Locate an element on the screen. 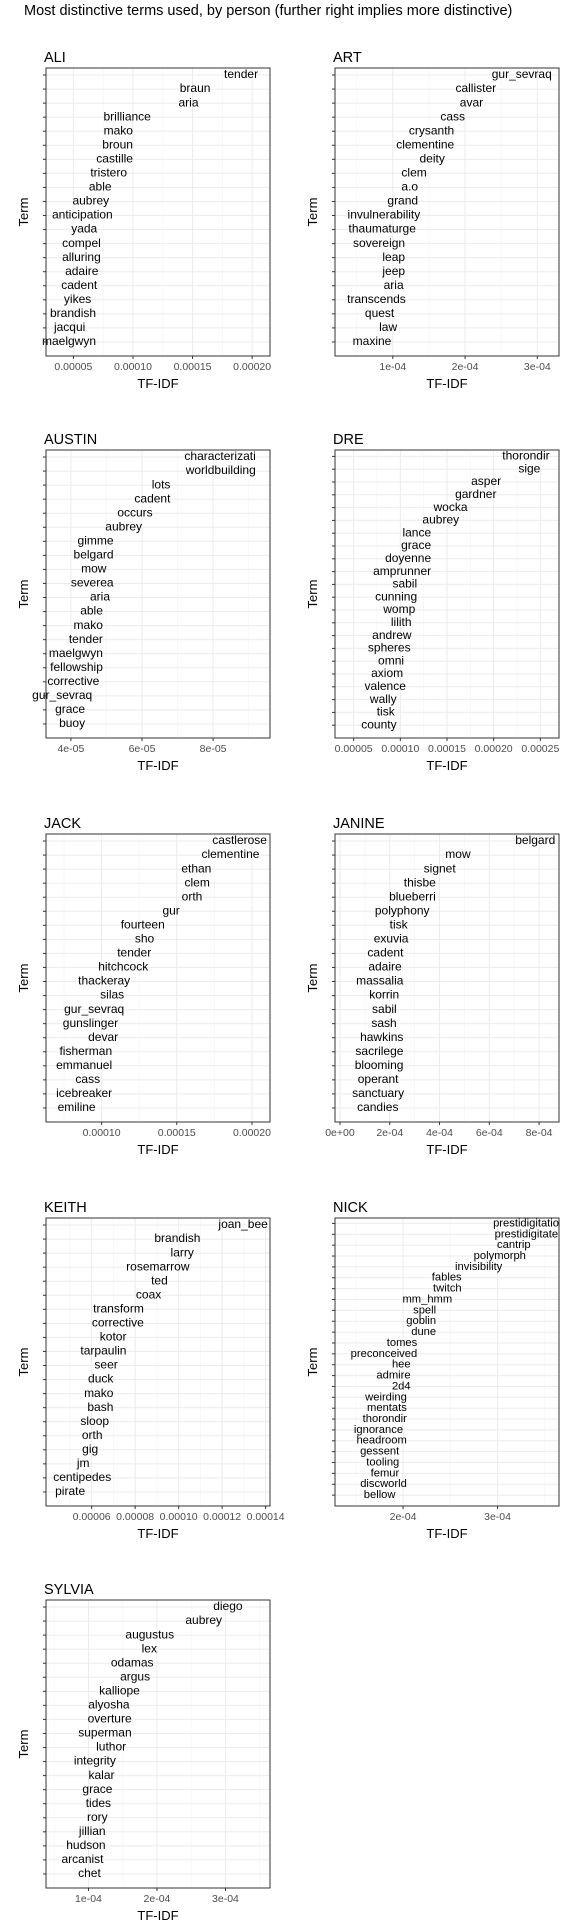  term-label: invulnerability is located at coordinates (384, 215).